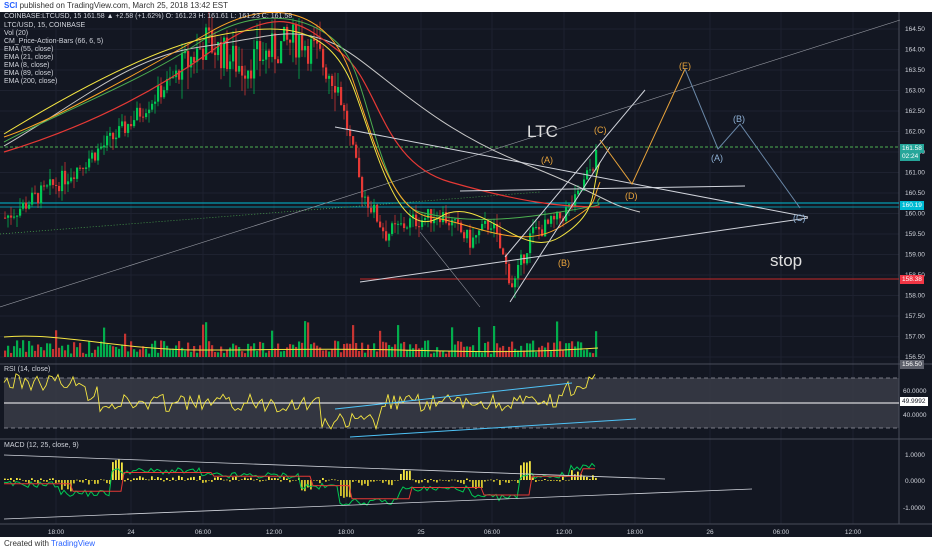  Describe the element at coordinates (799, 218) in the screenshot. I see `wave-label-c-blue: (C)` at that location.